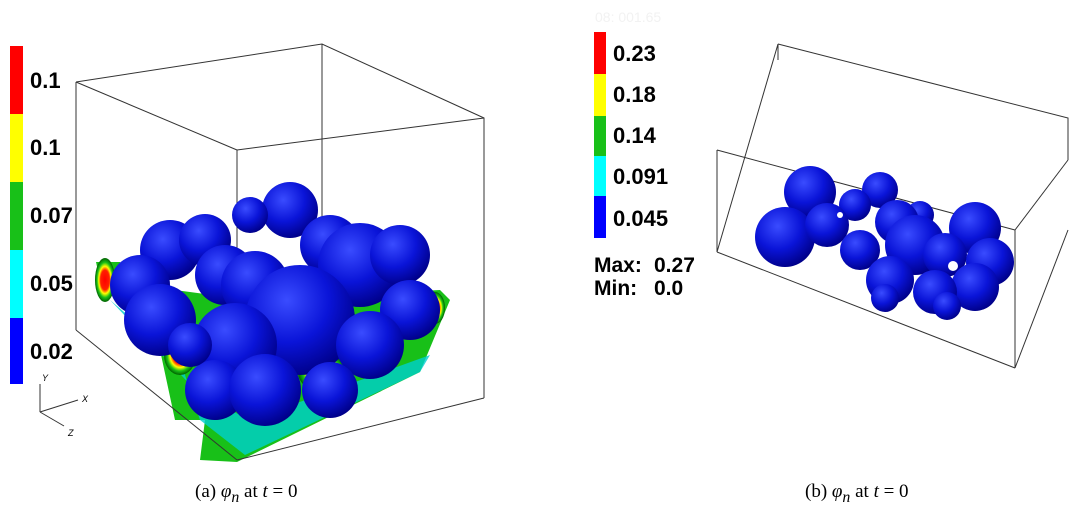 Image resolution: width=1070 pixels, height=507 pixels. Describe the element at coordinates (45, 147) in the screenshot. I see `colorbar-a-label-1: 0.1` at that location.